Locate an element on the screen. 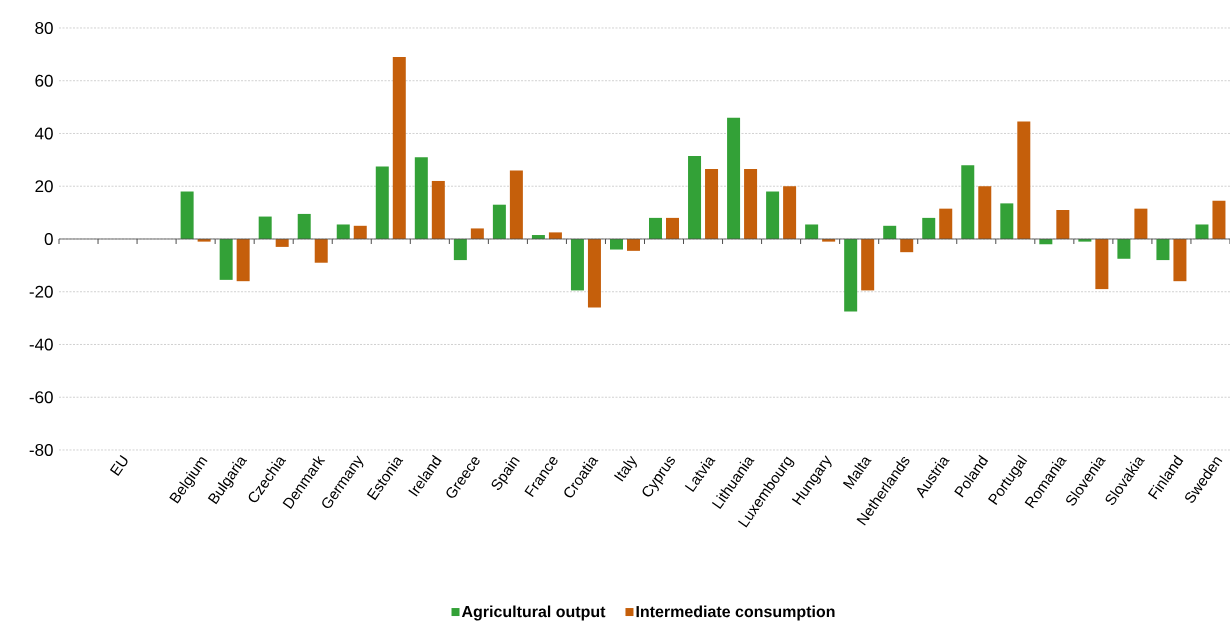  y-tick-label: 20 is located at coordinates (44, 186).